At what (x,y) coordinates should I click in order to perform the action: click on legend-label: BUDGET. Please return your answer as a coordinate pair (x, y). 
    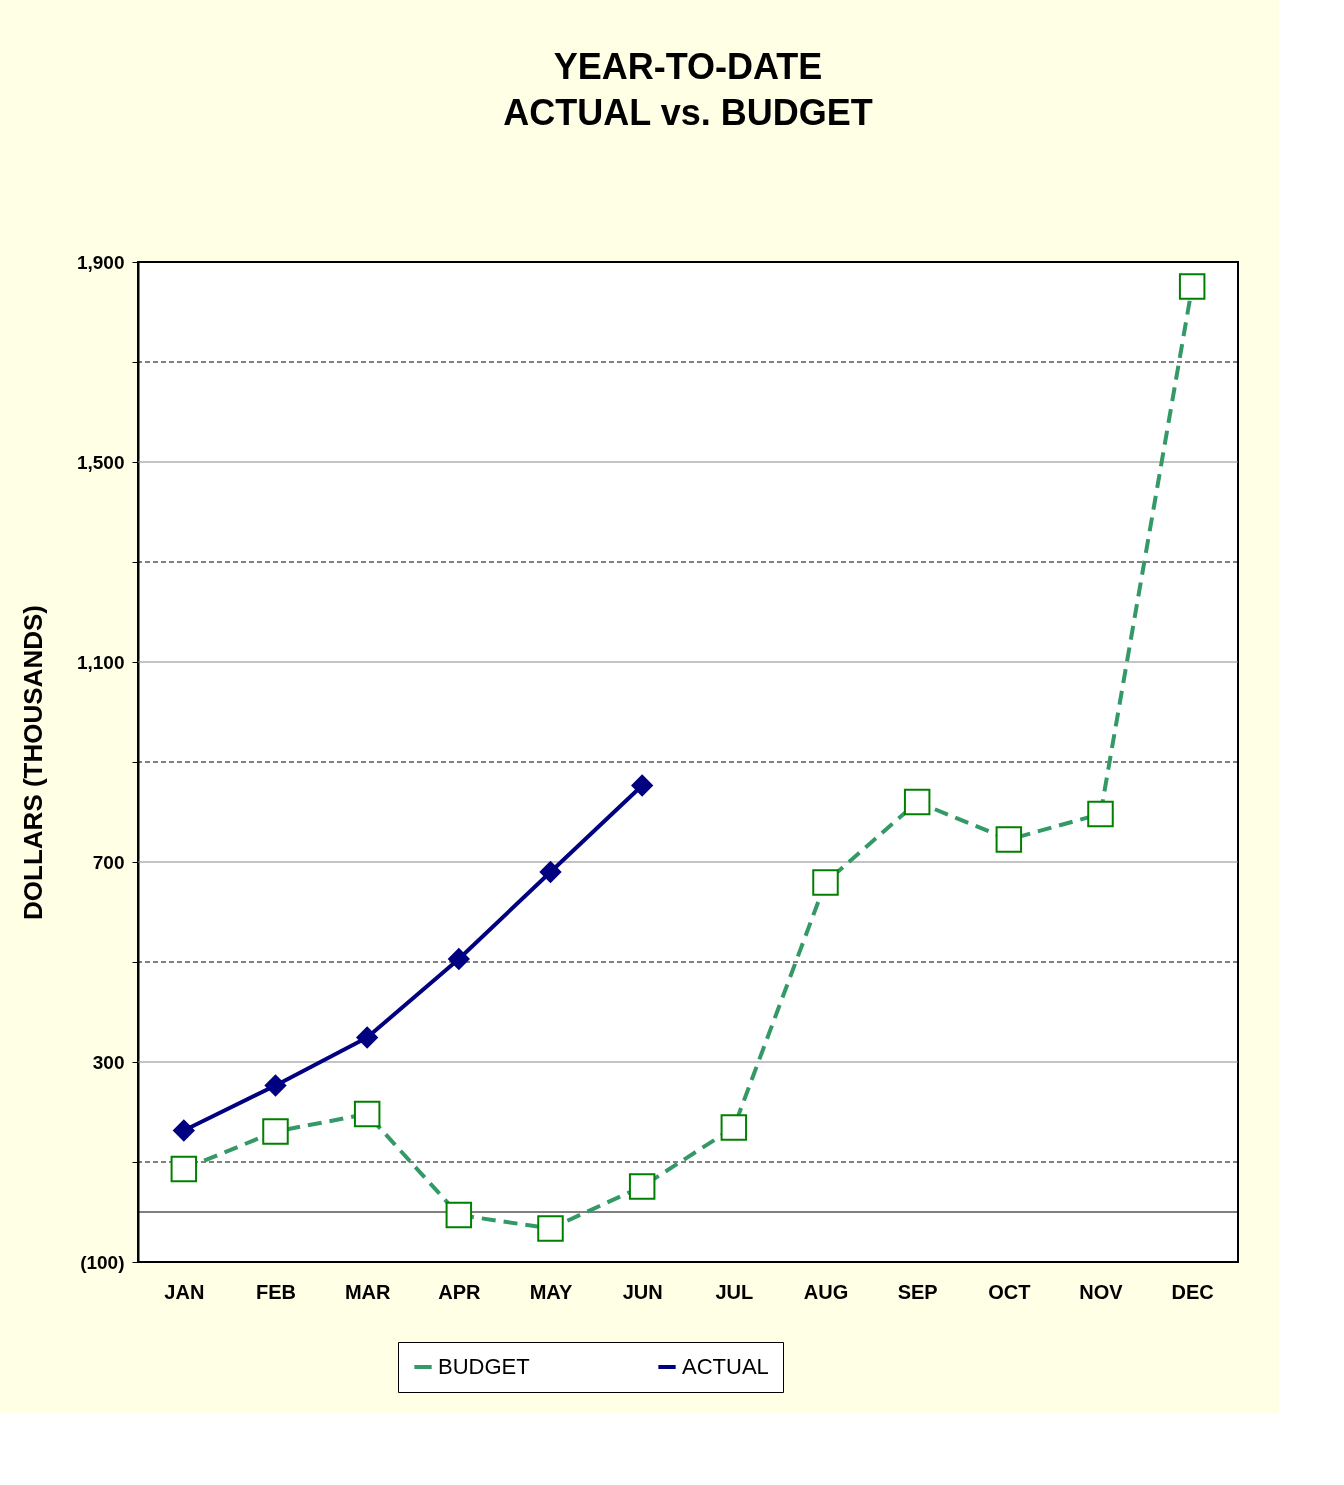
    Looking at the image, I should click on (484, 1366).